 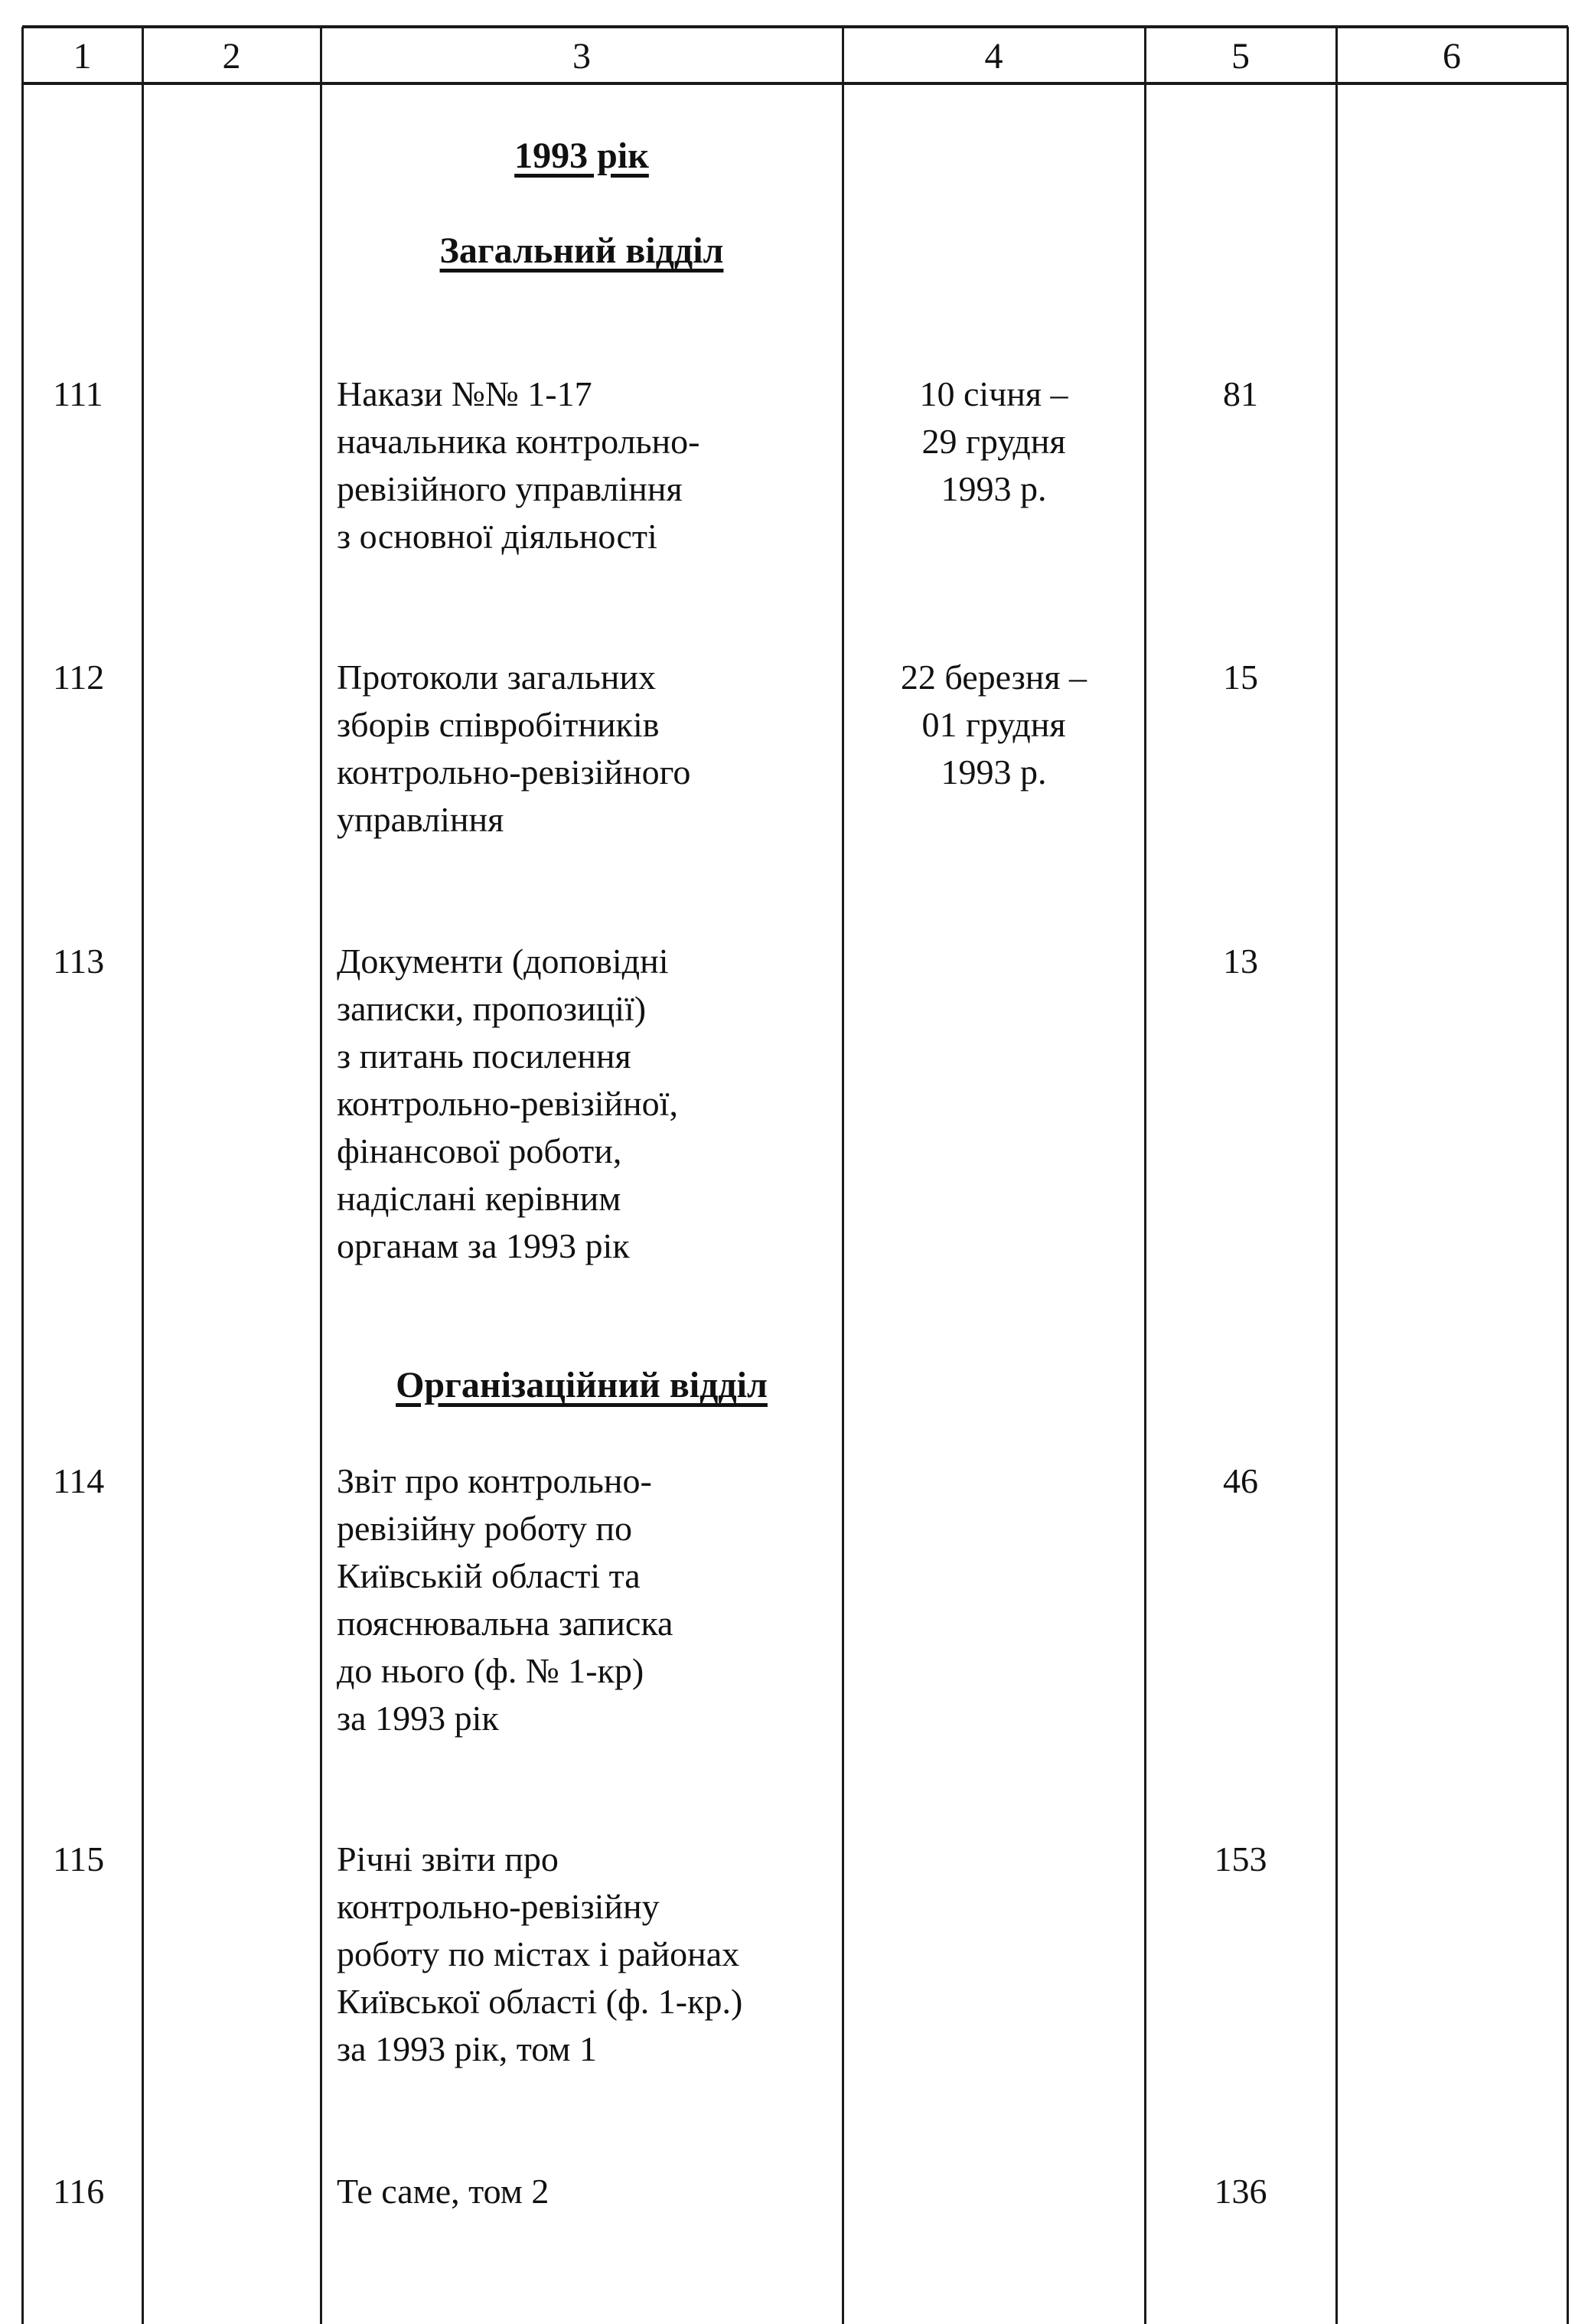 What do you see at coordinates (232, 56) in the screenshot?
I see `header-col-2: 2` at bounding box center [232, 56].